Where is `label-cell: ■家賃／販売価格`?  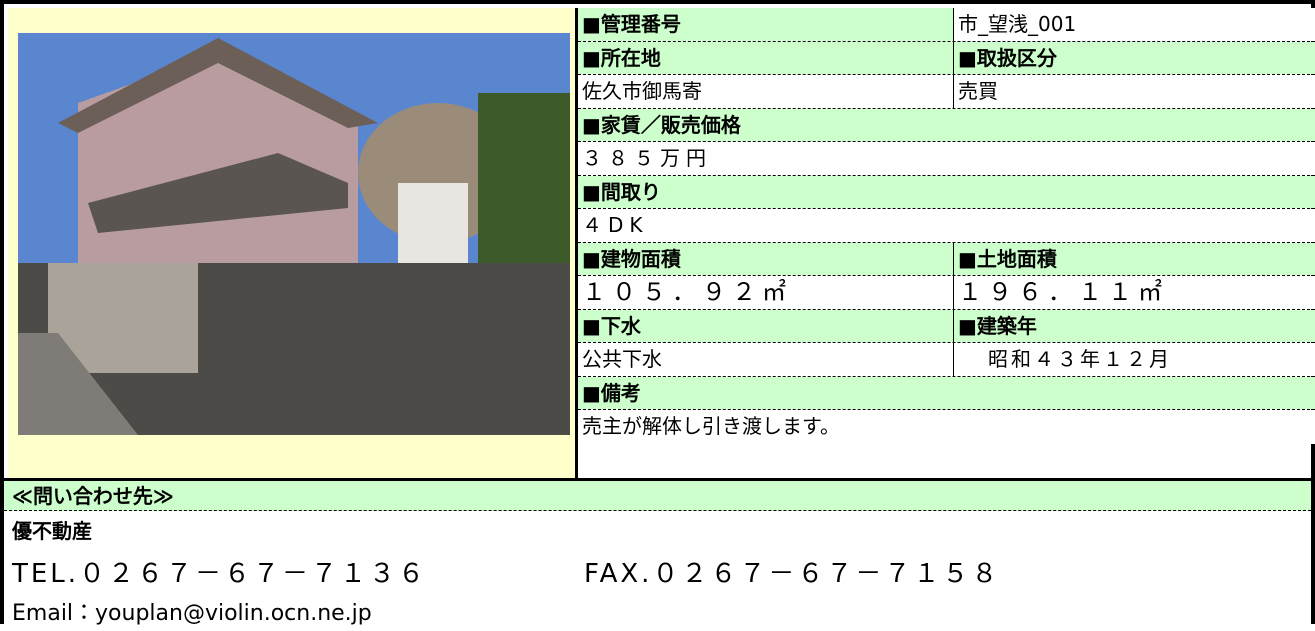 label-cell: ■家賃／販売価格 is located at coordinates (946, 124).